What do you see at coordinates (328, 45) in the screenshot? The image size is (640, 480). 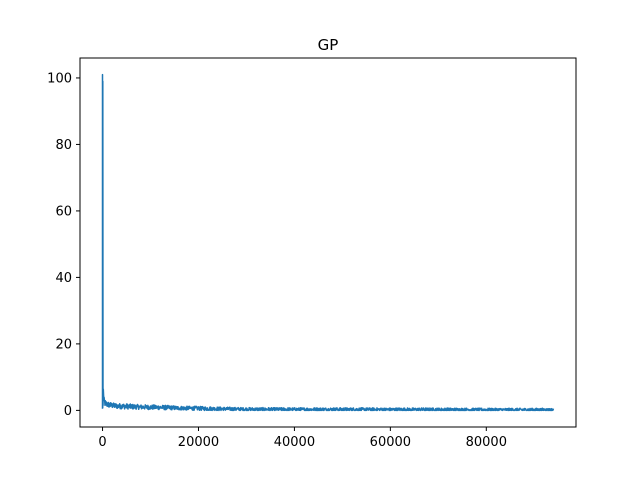 I see `chart-title: GP` at bounding box center [328, 45].